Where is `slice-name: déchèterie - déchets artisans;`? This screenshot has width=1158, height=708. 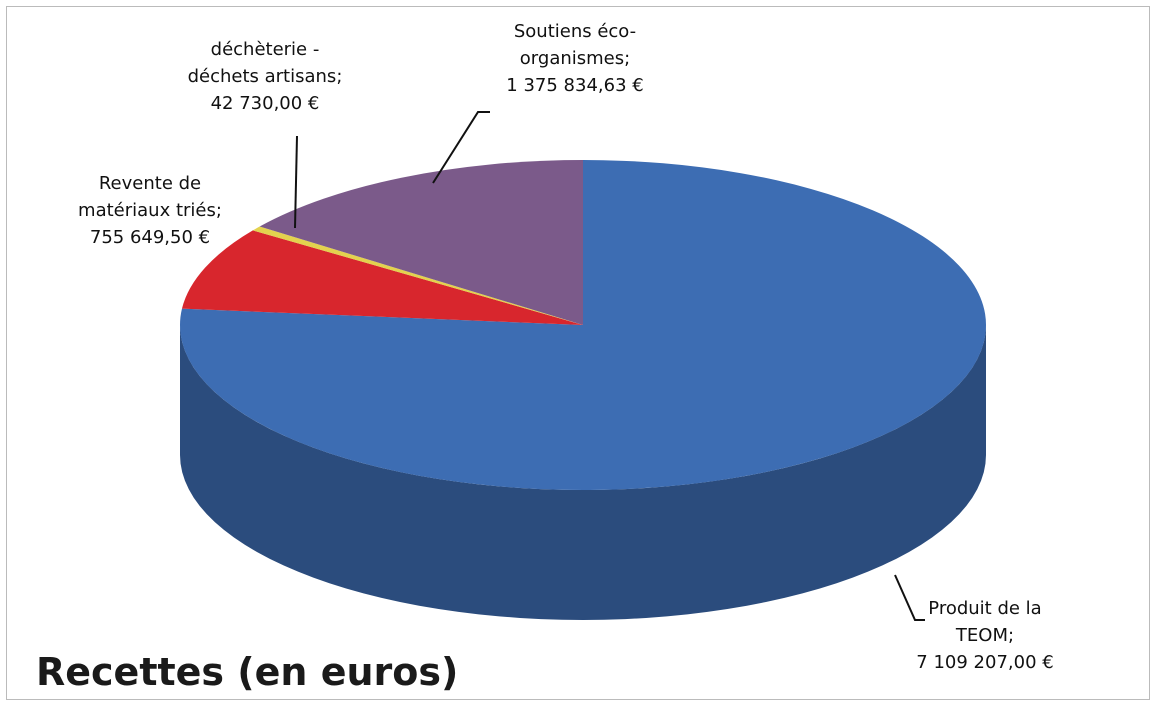
slice-name: déchèterie - déchets artisans; is located at coordinates (265, 63).